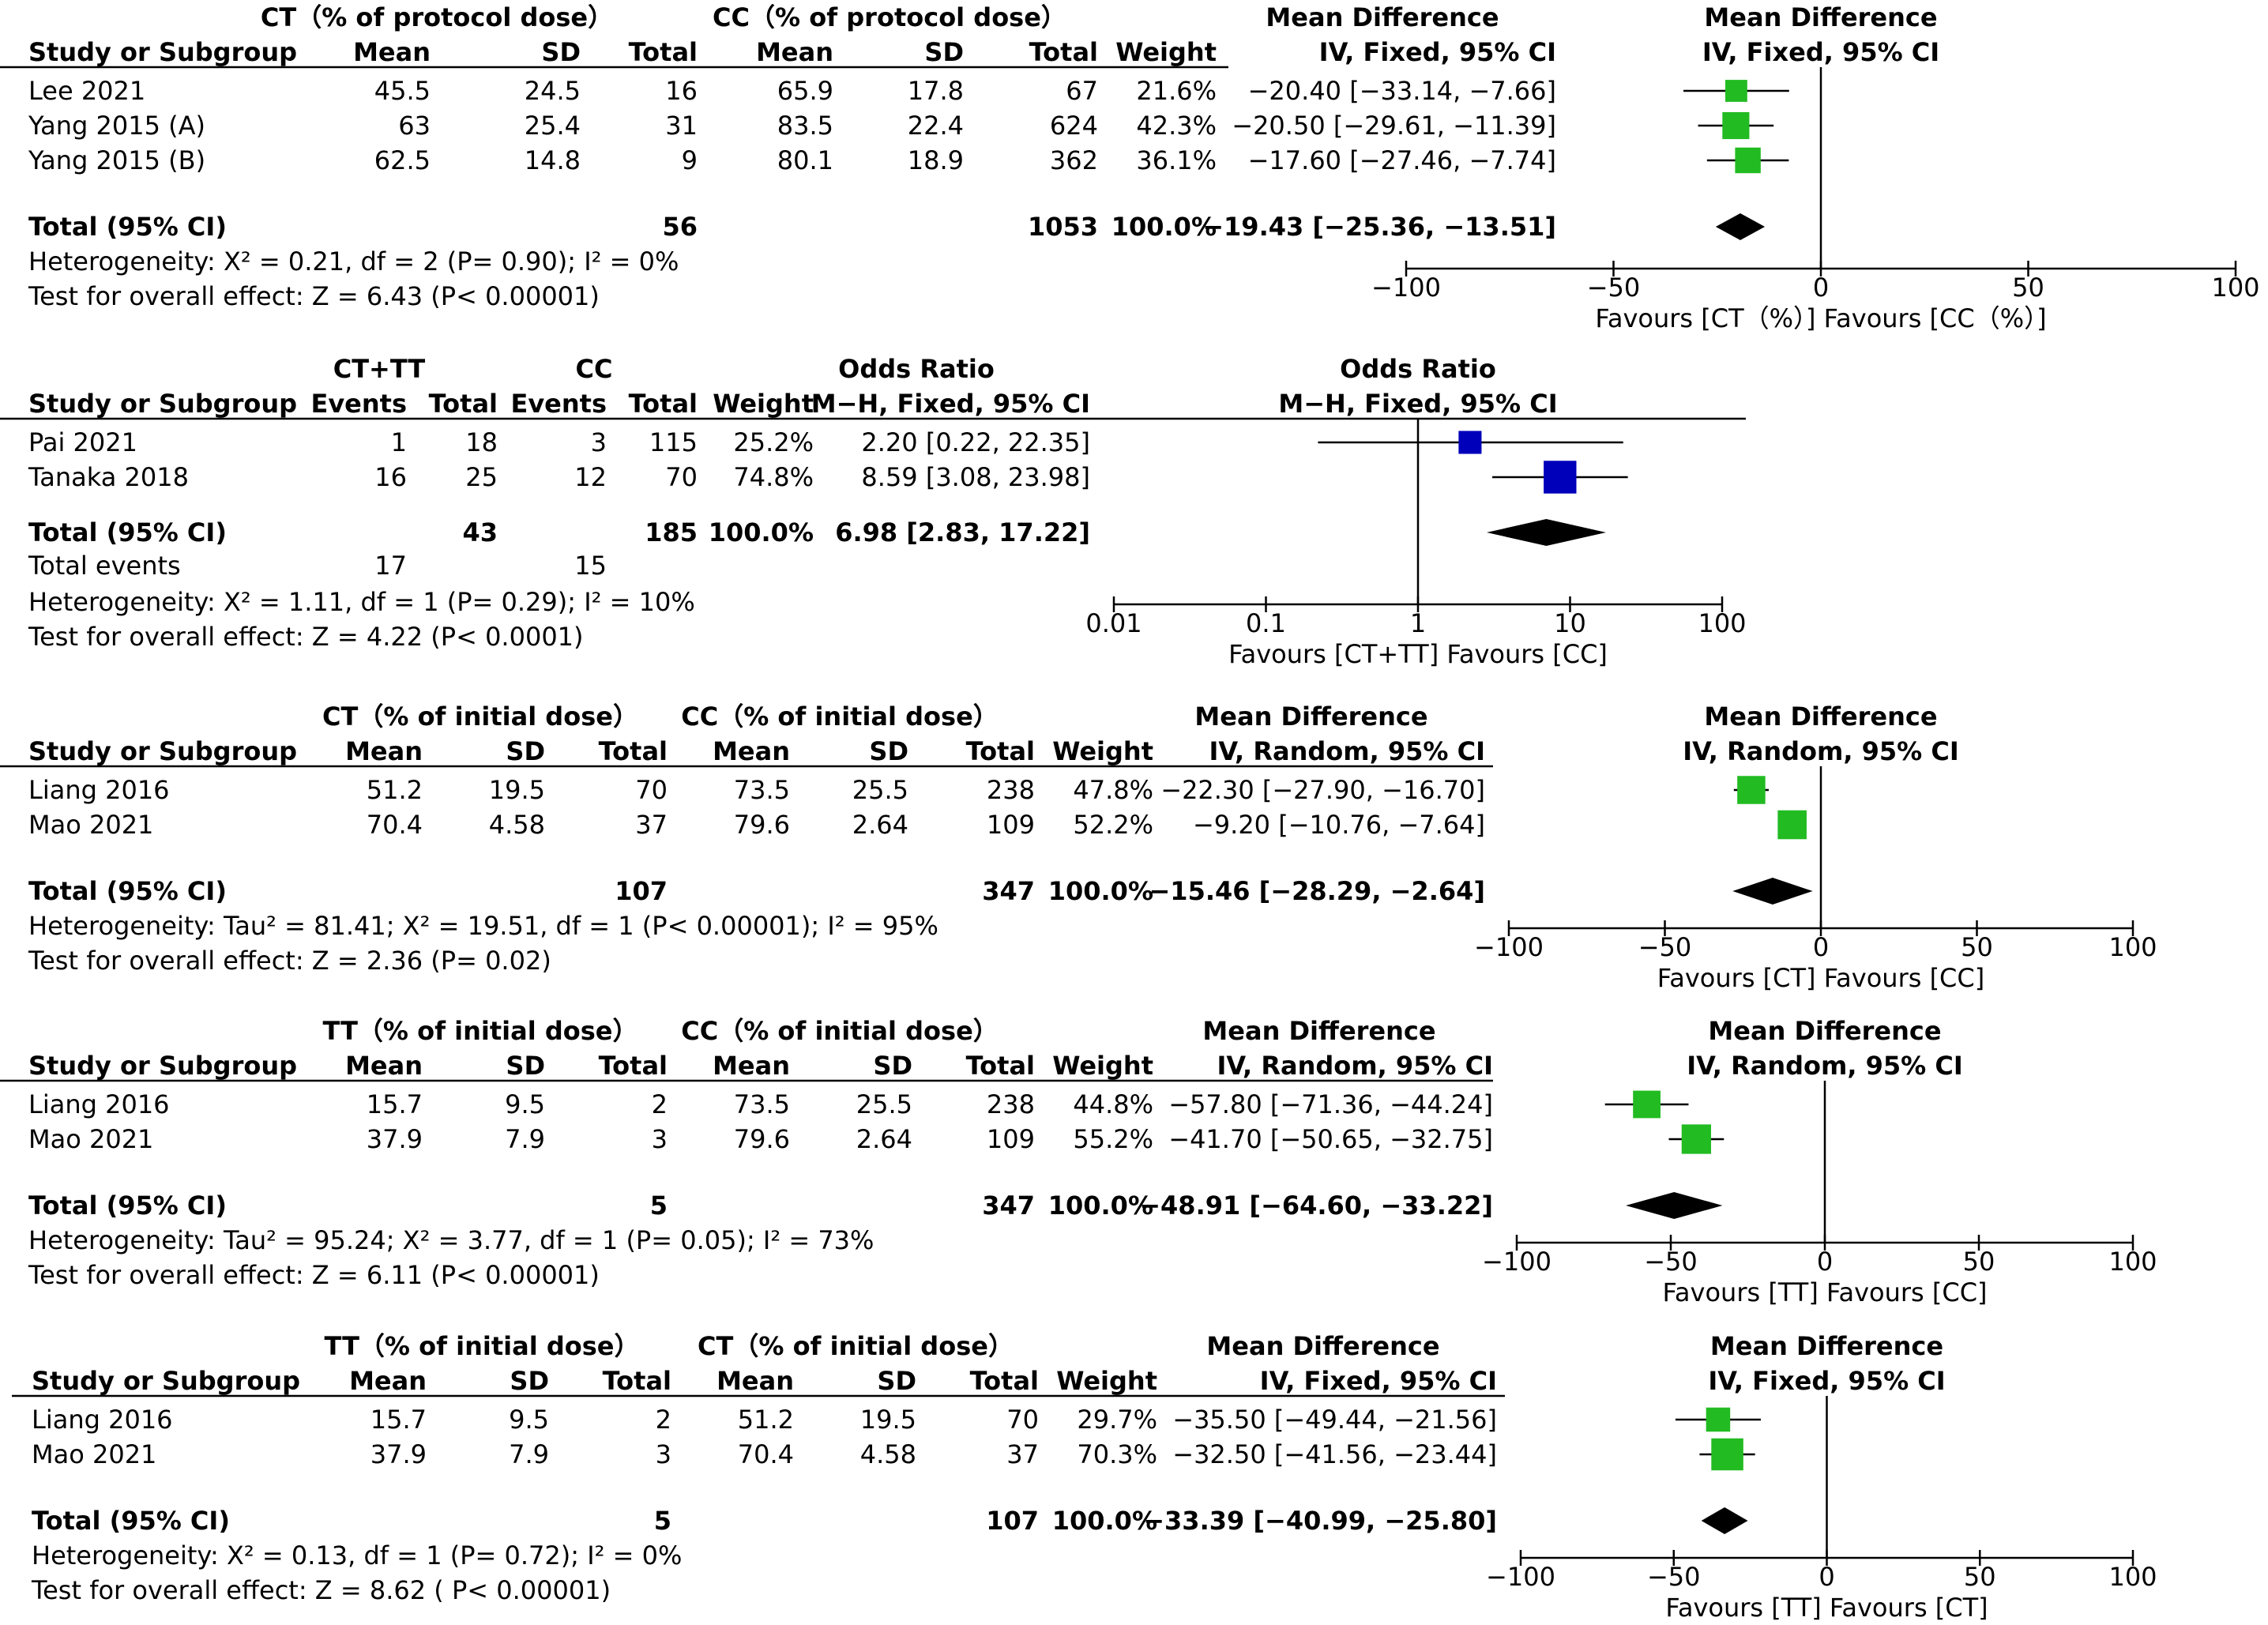  Describe the element at coordinates (1176, 126) in the screenshot. I see `weight-cell: 42.3%` at that location.